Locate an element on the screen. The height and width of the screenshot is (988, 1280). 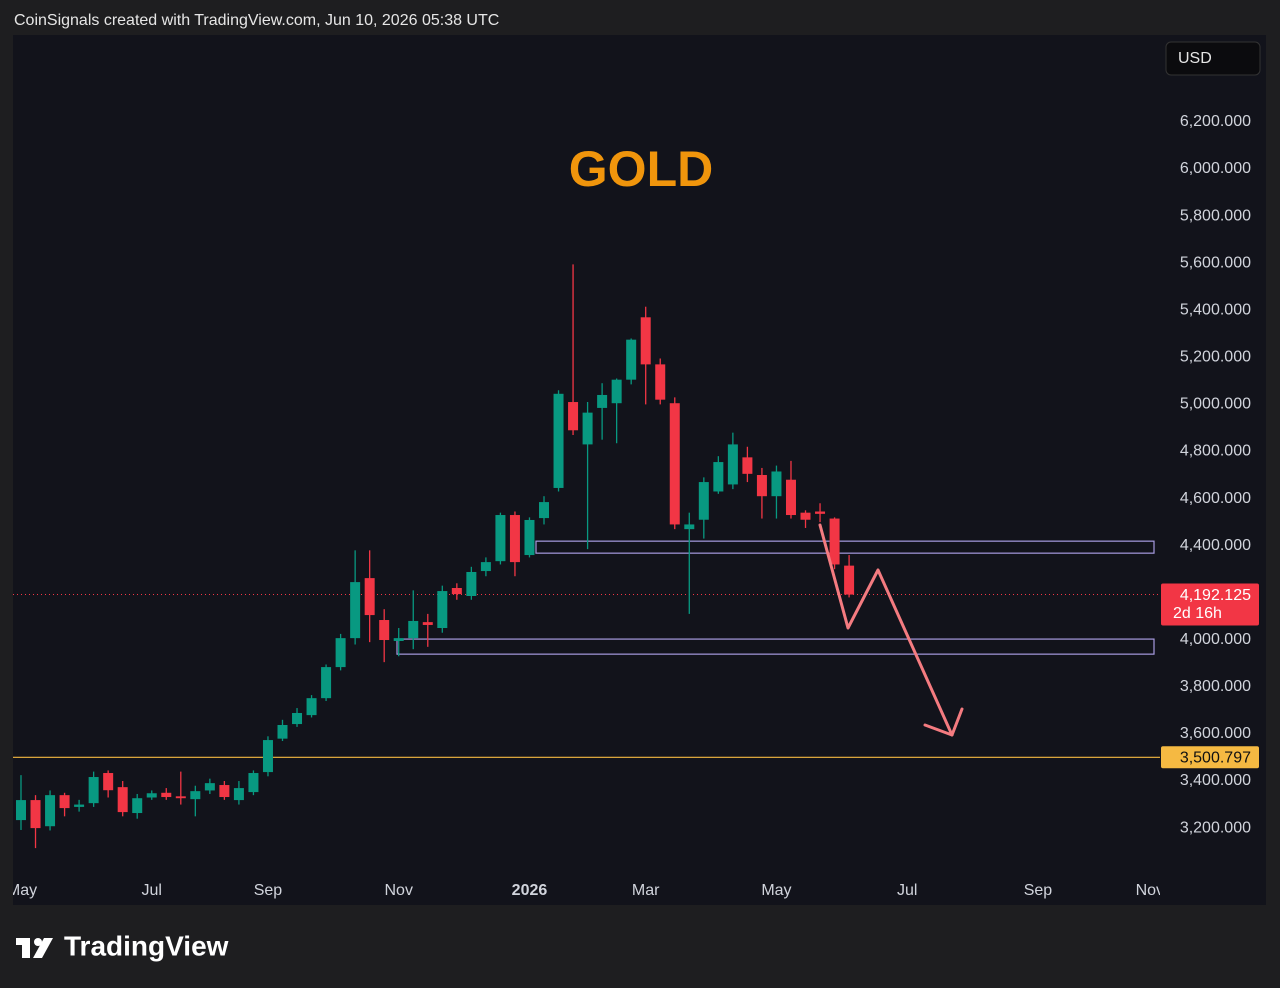
y-tick-label: 6,000.000 is located at coordinates (1215, 168).